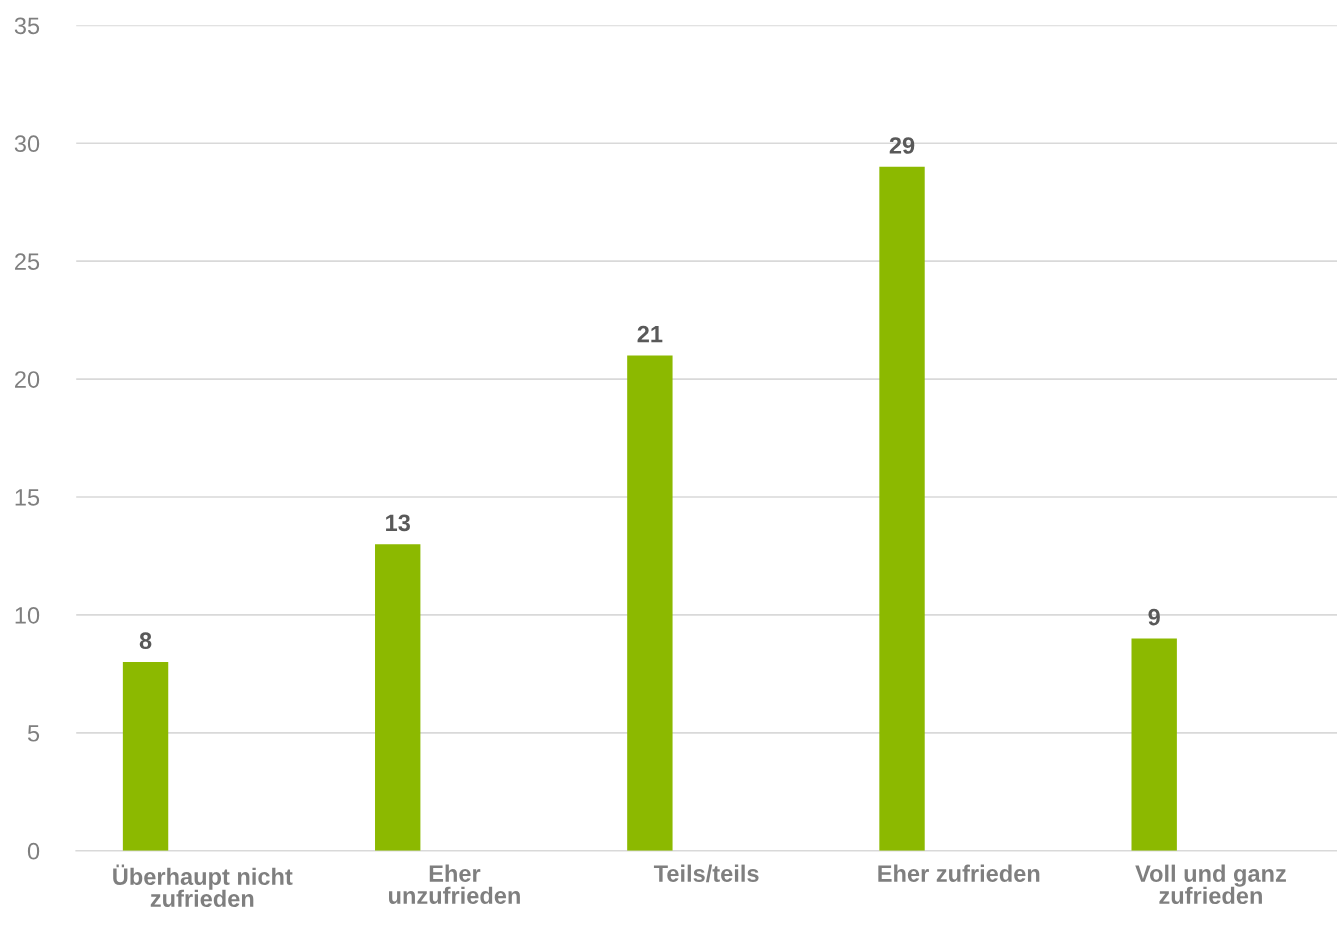  I want to click on y-tick-label: 25, so click(27, 261).